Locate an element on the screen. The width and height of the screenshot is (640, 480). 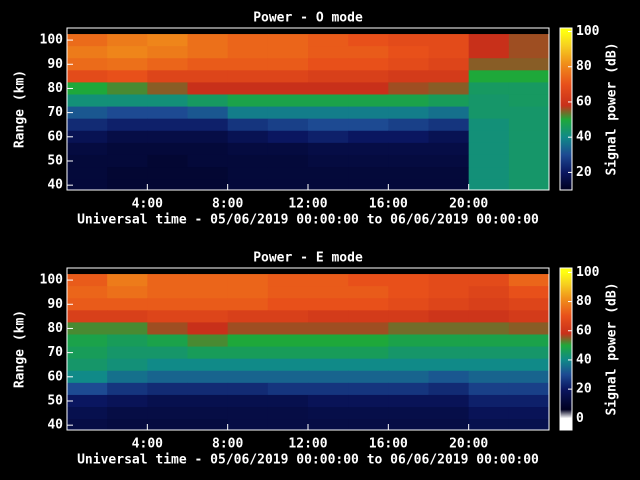
colorbar is located at coordinates (566, 349).